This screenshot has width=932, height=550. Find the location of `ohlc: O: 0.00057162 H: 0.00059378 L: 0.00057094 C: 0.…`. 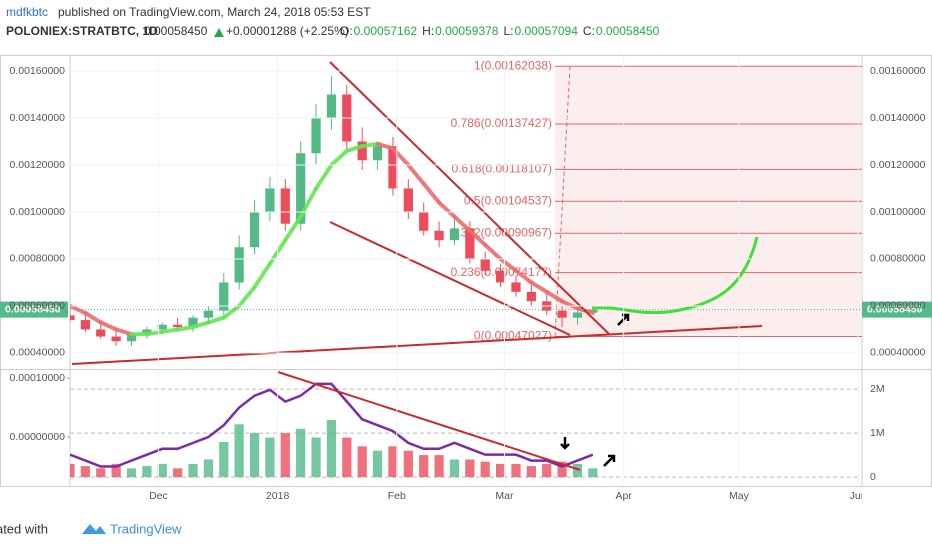

ohlc: O: 0.00057162 H: 0.00059378 L: 0.00057094 C: 0.… is located at coordinates (500, 31).